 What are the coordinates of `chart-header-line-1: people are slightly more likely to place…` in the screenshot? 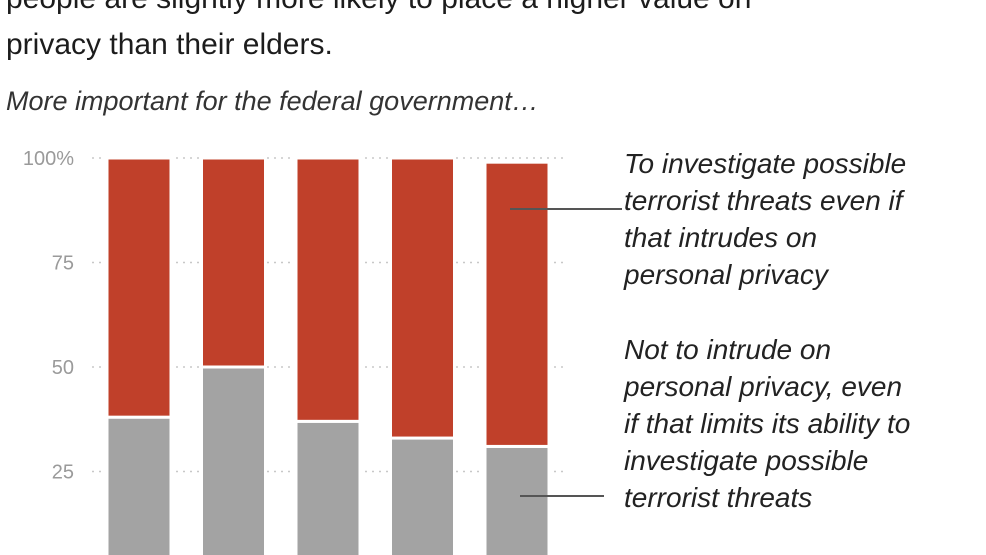 It's located at (378, 8).